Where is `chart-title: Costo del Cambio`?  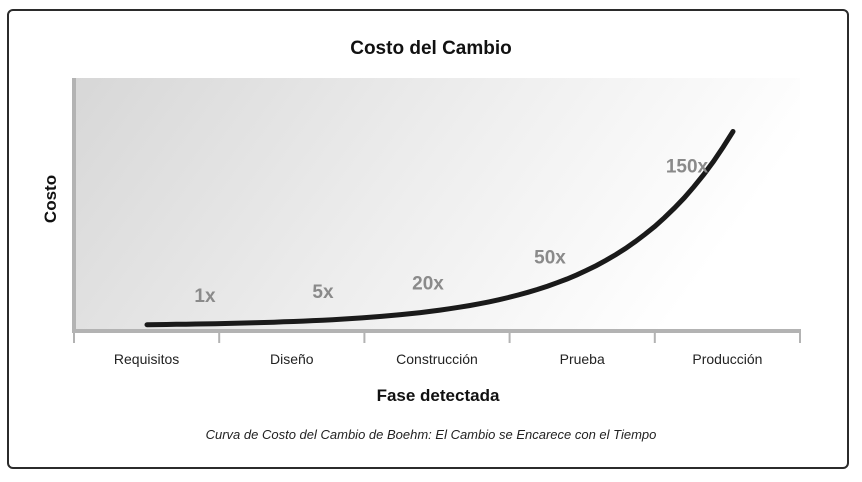 chart-title: Costo del Cambio is located at coordinates (431, 48).